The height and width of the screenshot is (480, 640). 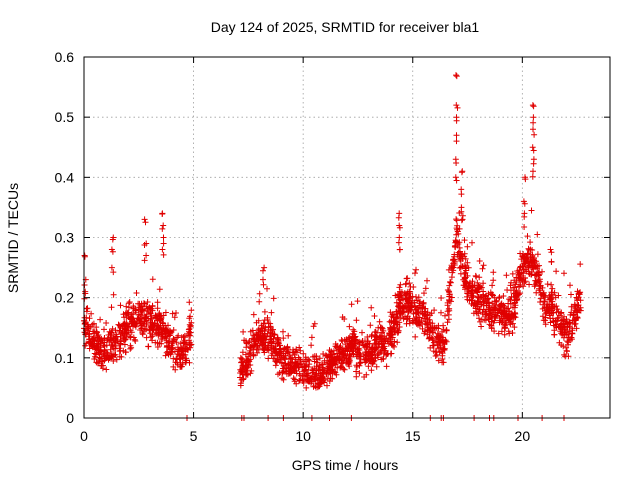 I want to click on x-tick-label: 5, so click(x=194, y=436).